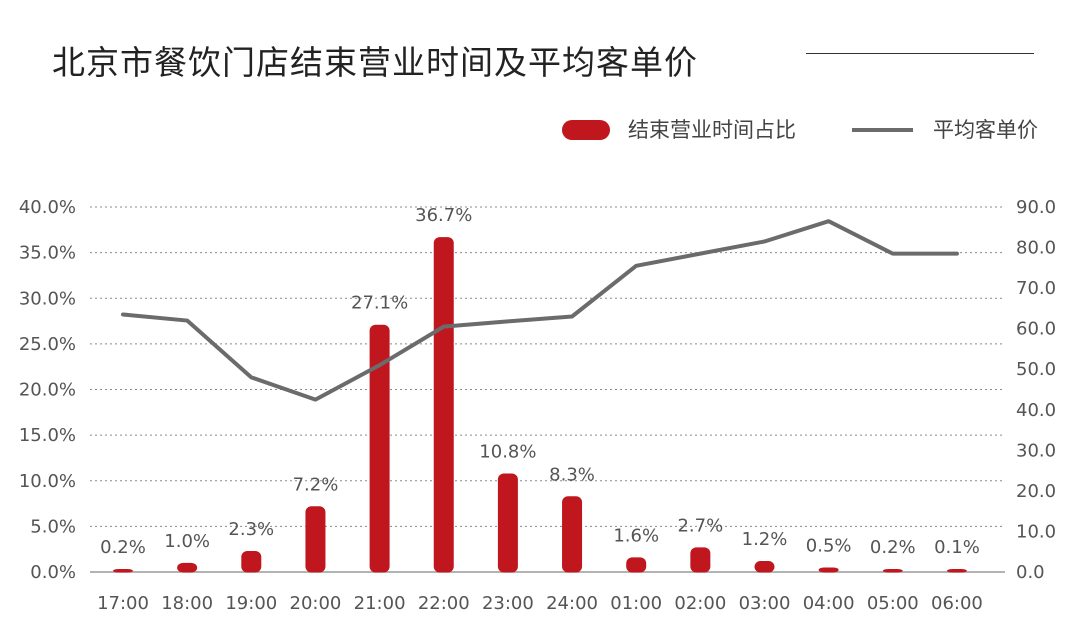 This screenshot has width=1080, height=634. Describe the element at coordinates (47, 344) in the screenshot. I see `y-left-tick-label: 25.0%` at that location.